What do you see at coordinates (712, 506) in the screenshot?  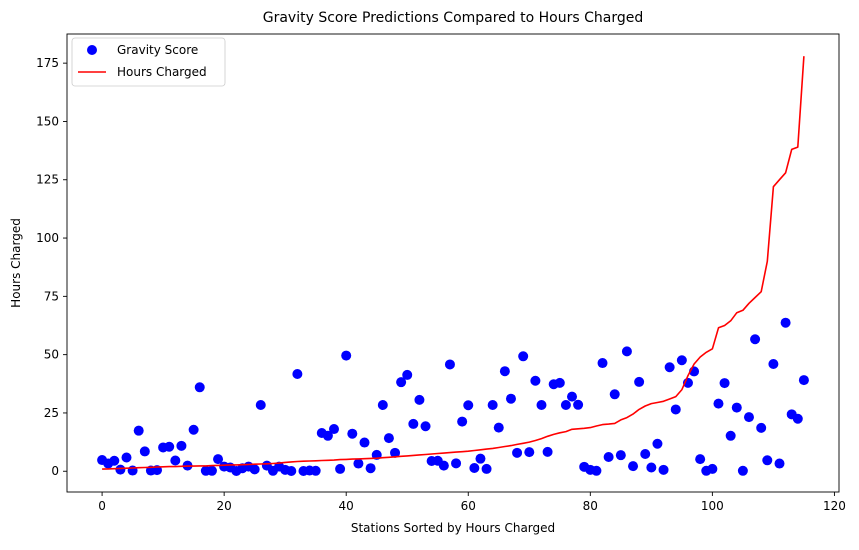 I see `x-tick-label: 100` at bounding box center [712, 506].